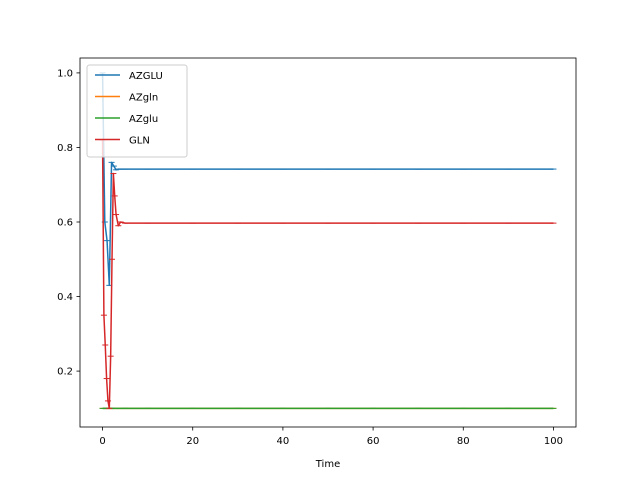 This screenshot has height=480, width=640. Describe the element at coordinates (283, 441) in the screenshot. I see `x-tick-label: 40` at that location.